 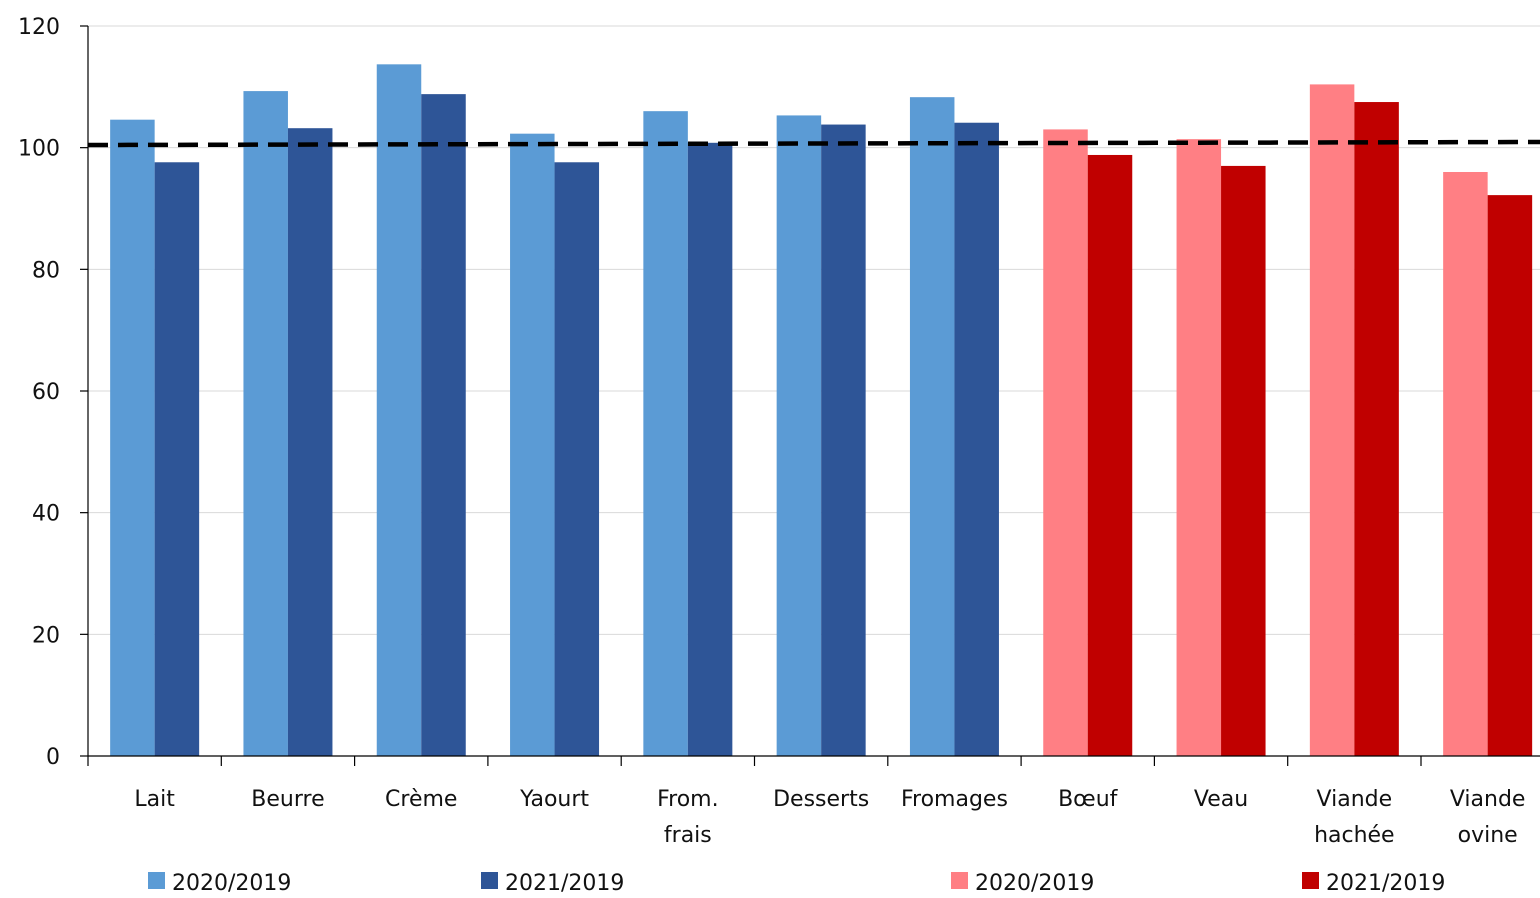 What do you see at coordinates (1088, 799) in the screenshot?
I see `x-tick-label: Bœuf` at bounding box center [1088, 799].